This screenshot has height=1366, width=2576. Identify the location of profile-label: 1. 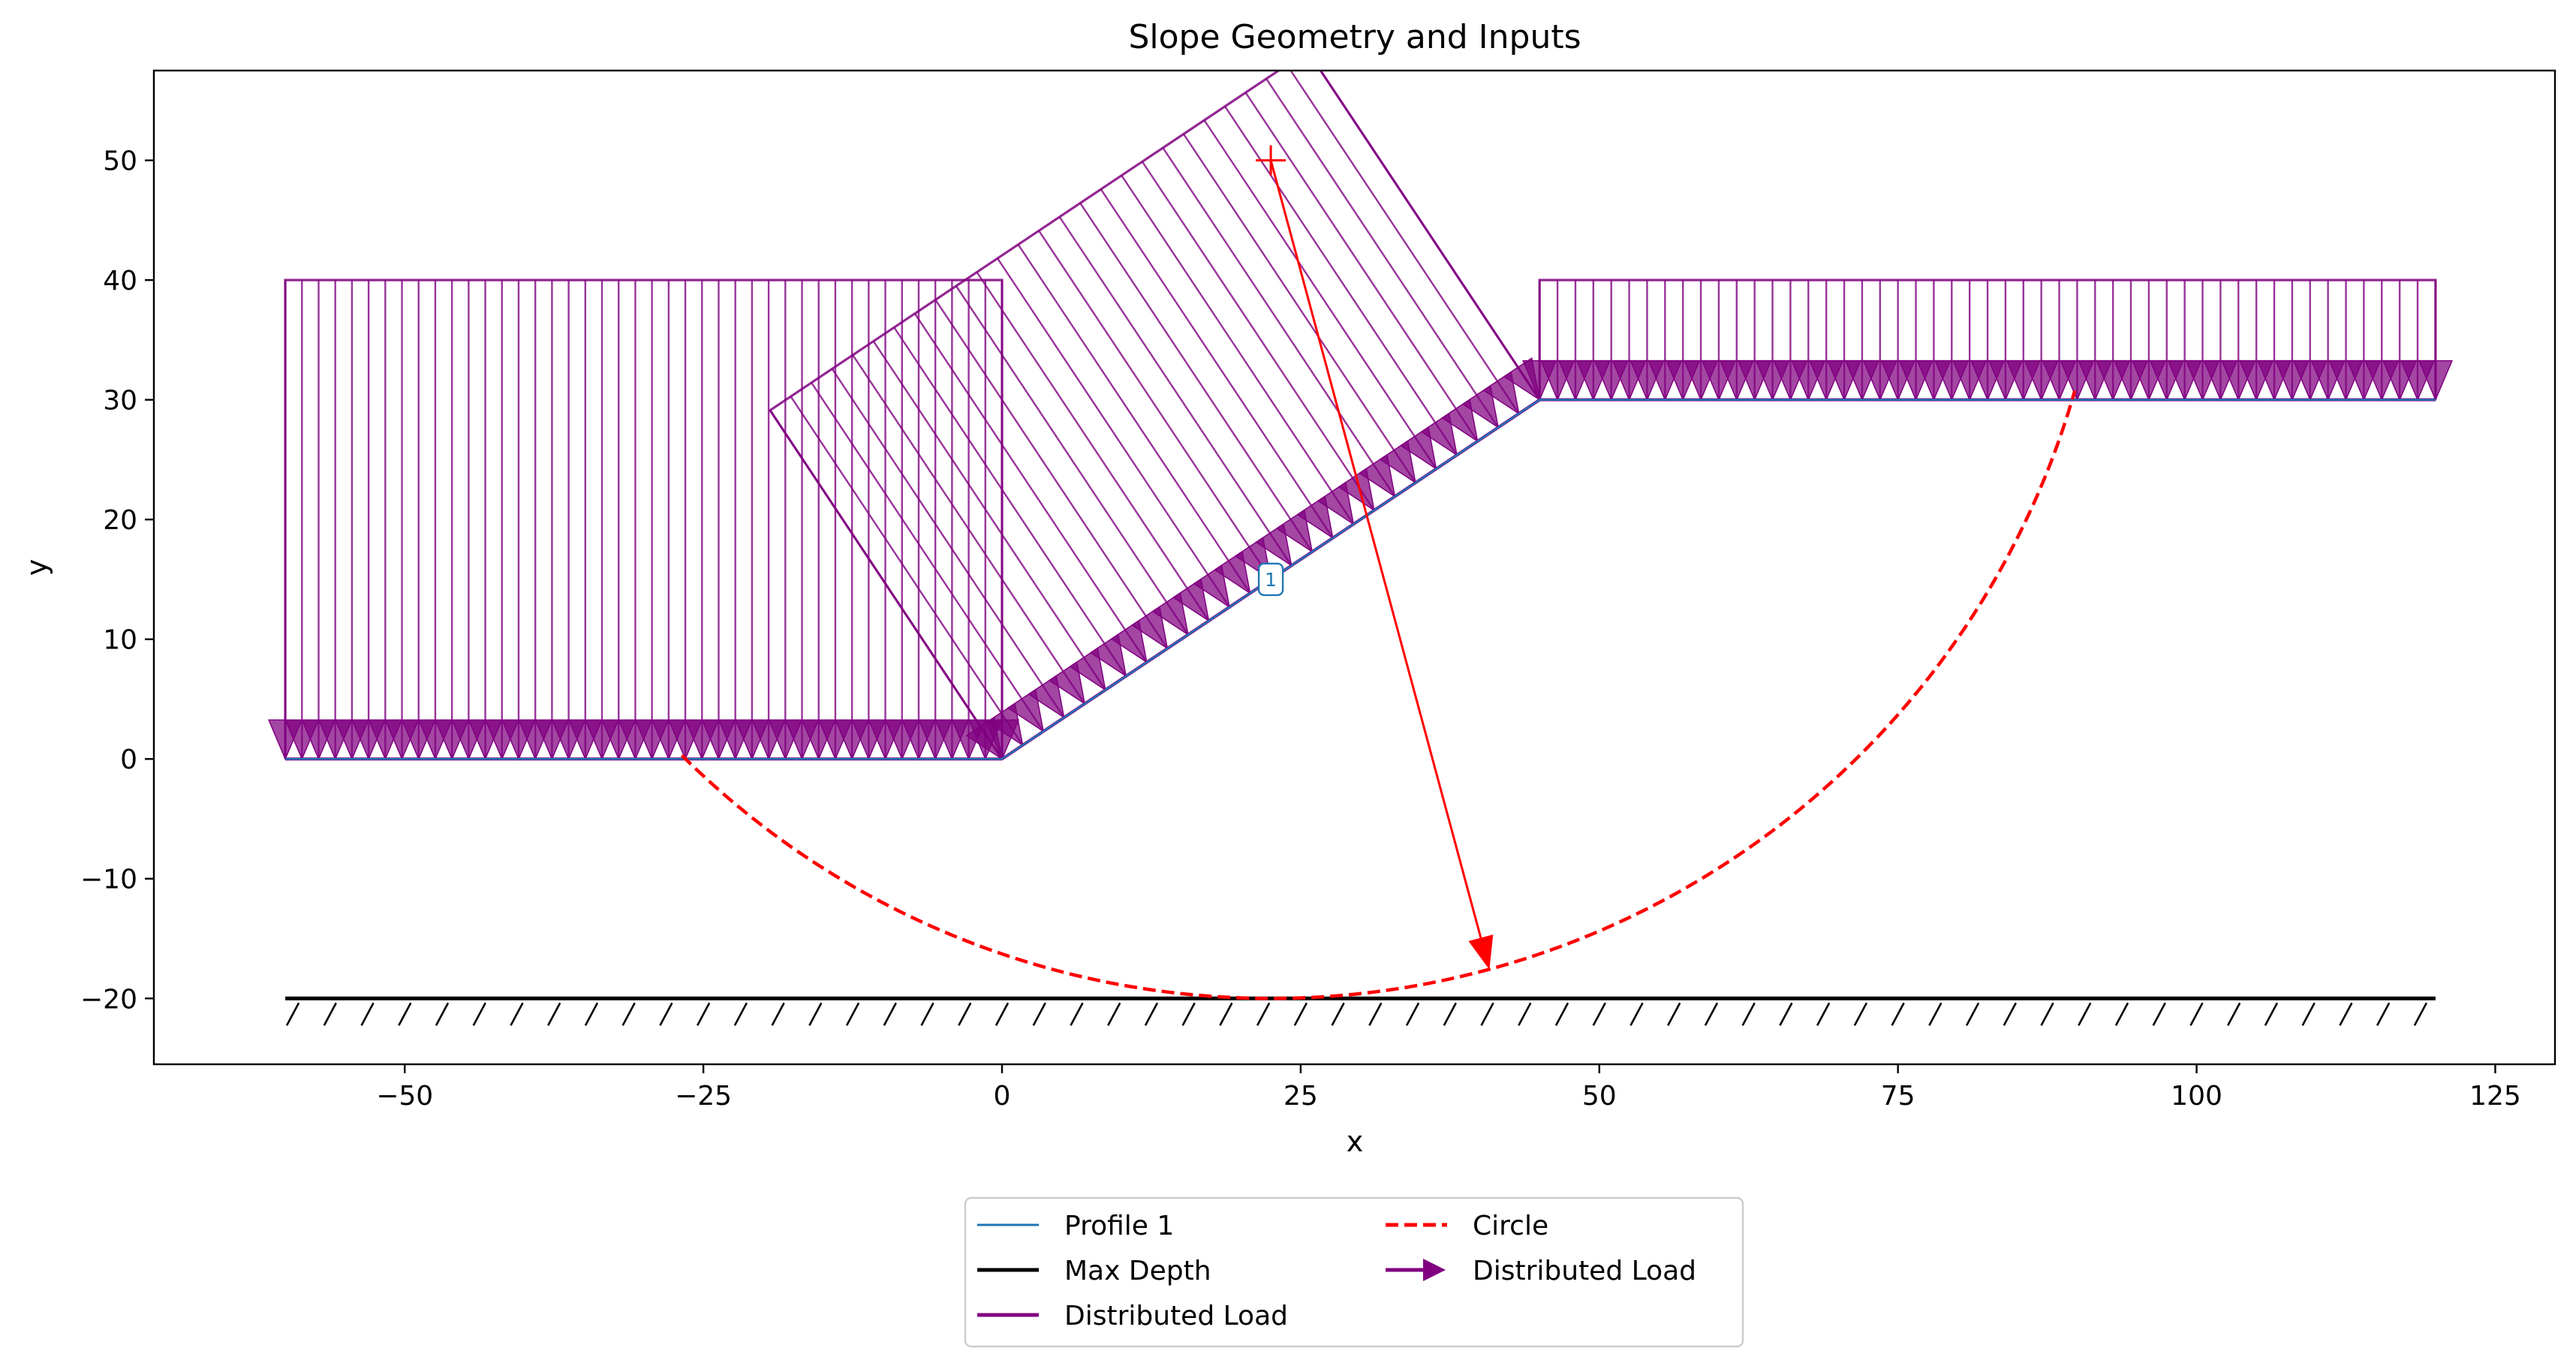
(1271, 580).